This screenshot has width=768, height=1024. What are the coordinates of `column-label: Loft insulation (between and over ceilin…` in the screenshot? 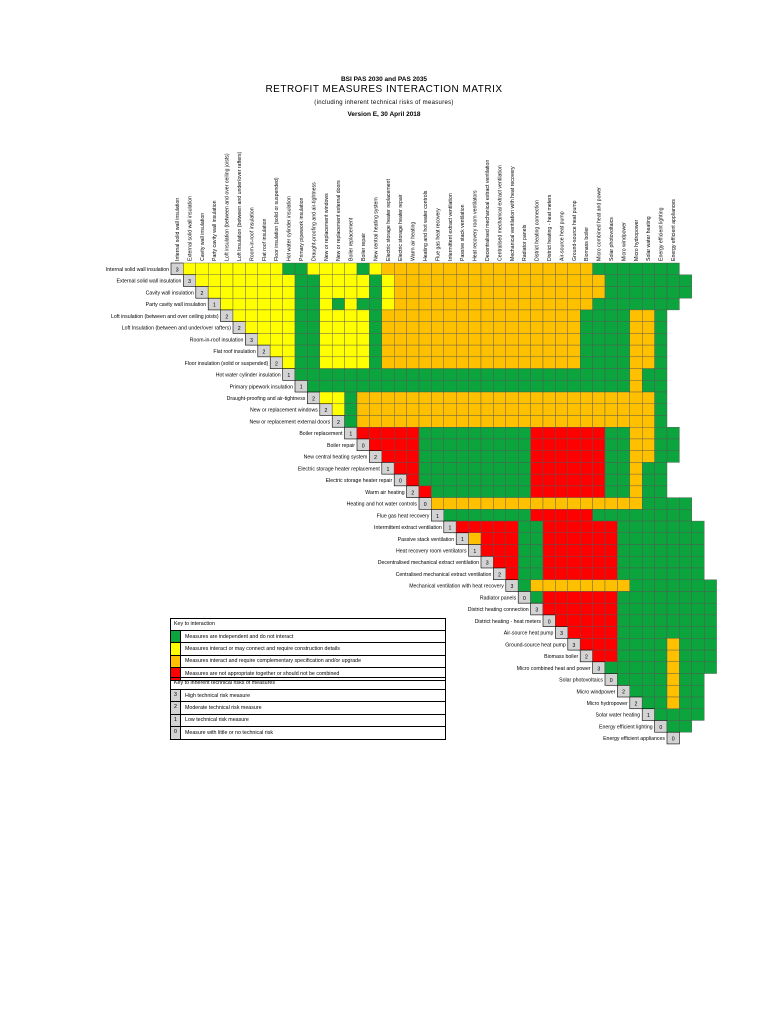 It's located at (228, 207).